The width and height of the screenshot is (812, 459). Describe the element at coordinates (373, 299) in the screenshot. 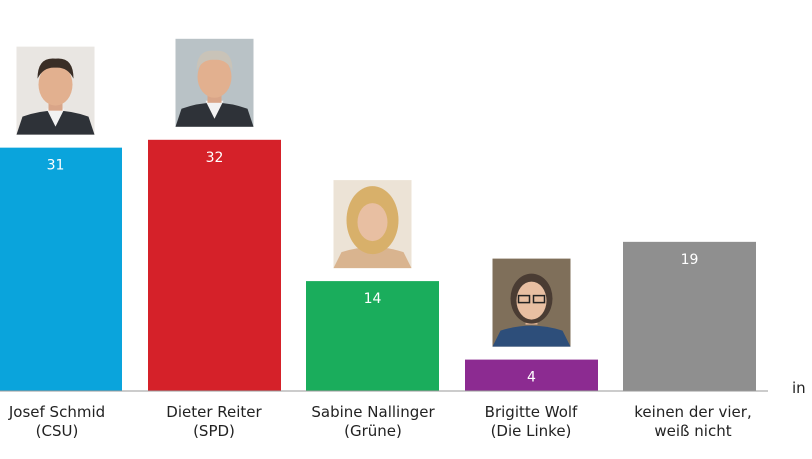

I see `bar-value-label: 14` at that location.